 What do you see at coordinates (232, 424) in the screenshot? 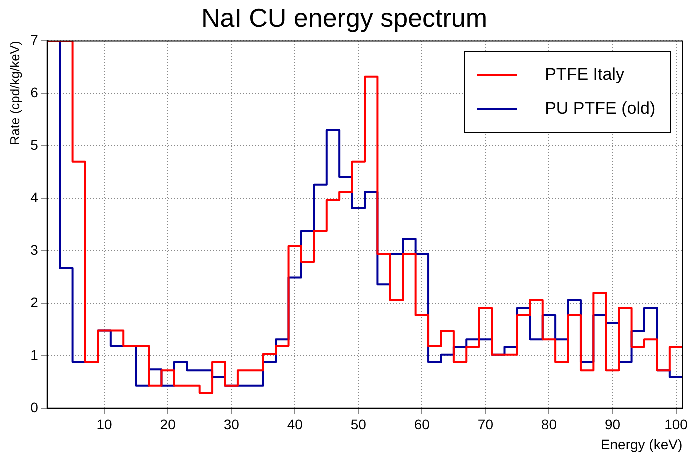
I see `x-tick-label: 30` at bounding box center [232, 424].